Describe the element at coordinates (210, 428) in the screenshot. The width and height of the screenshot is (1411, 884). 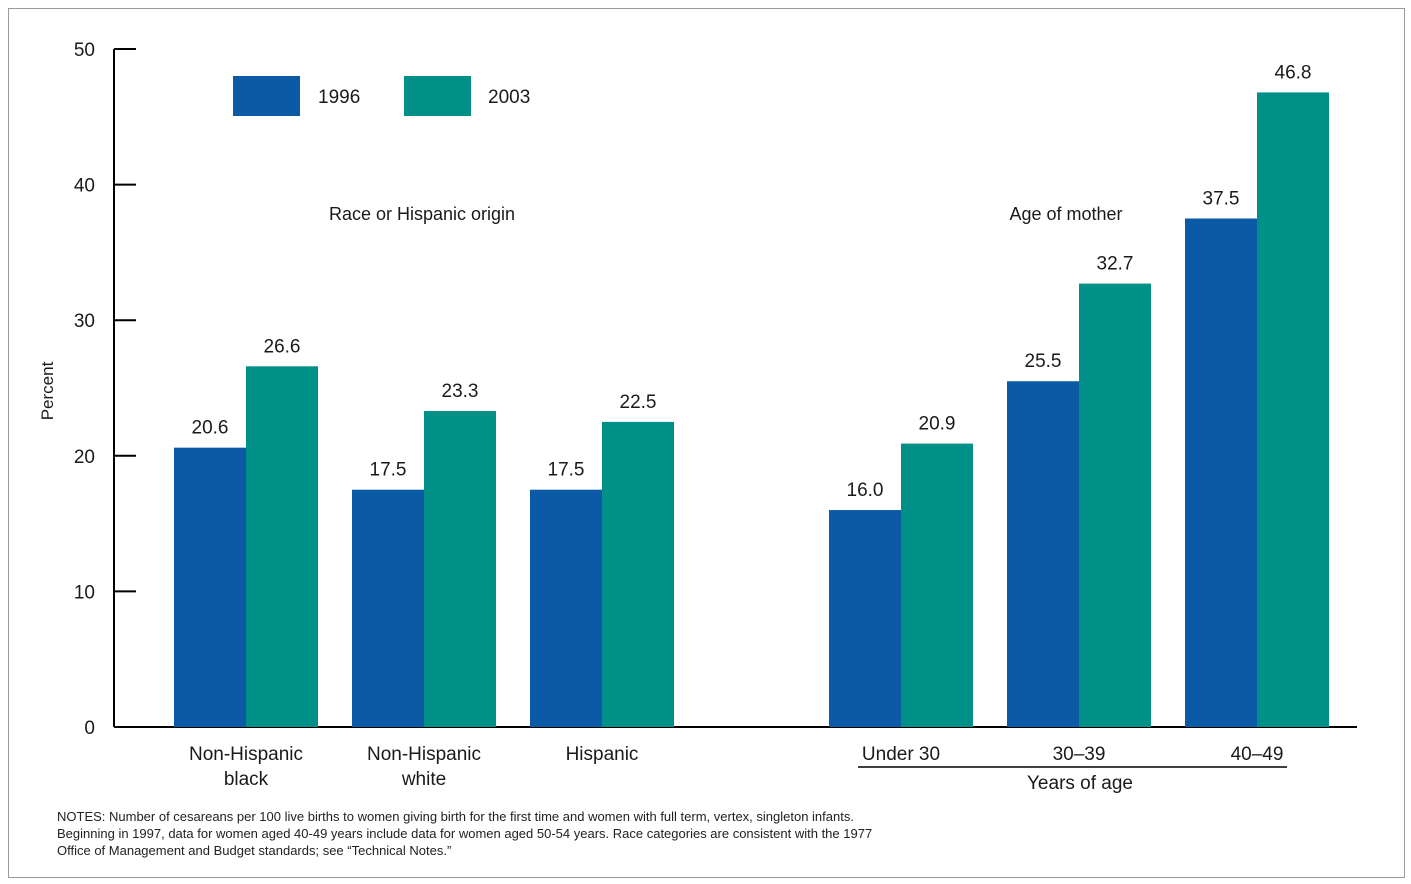
I see `data-label-1996-0: 20.6` at that location.